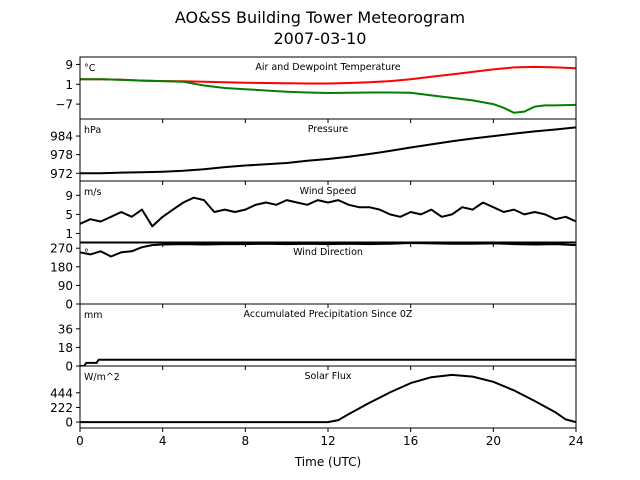 The width and height of the screenshot is (640, 480). I want to click on panel-title: Wind Direction, so click(328, 252).